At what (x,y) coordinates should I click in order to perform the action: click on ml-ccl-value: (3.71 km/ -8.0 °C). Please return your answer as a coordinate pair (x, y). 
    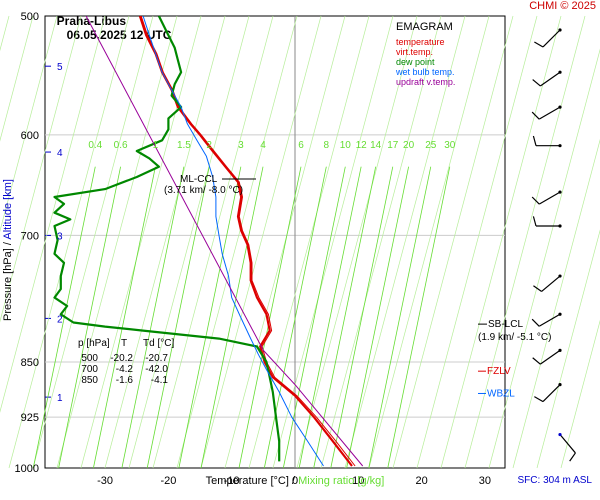
    Looking at the image, I should click on (203, 190).